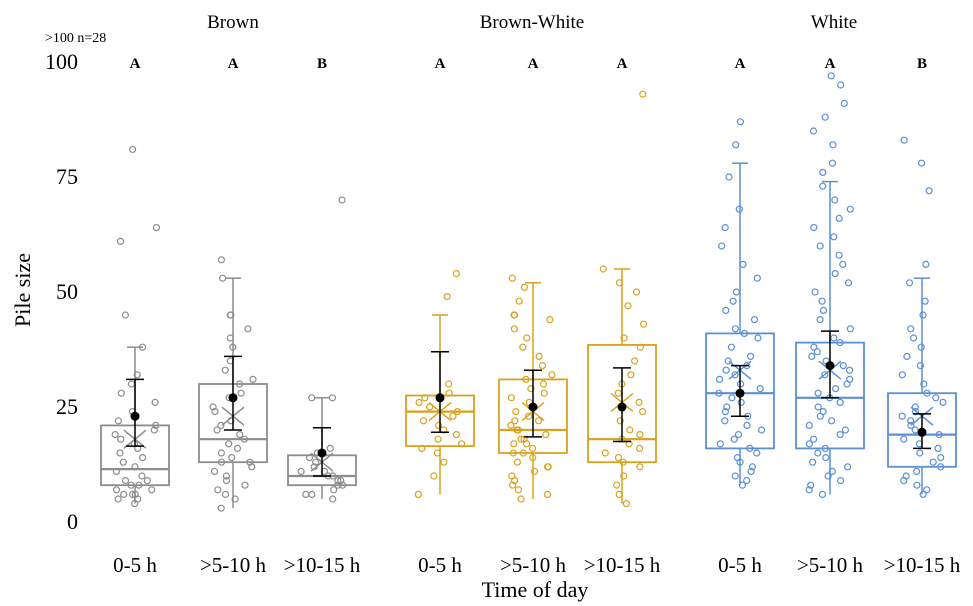 The image size is (973, 606). I want to click on box-0: A 0-5 h, so click(135, 316).